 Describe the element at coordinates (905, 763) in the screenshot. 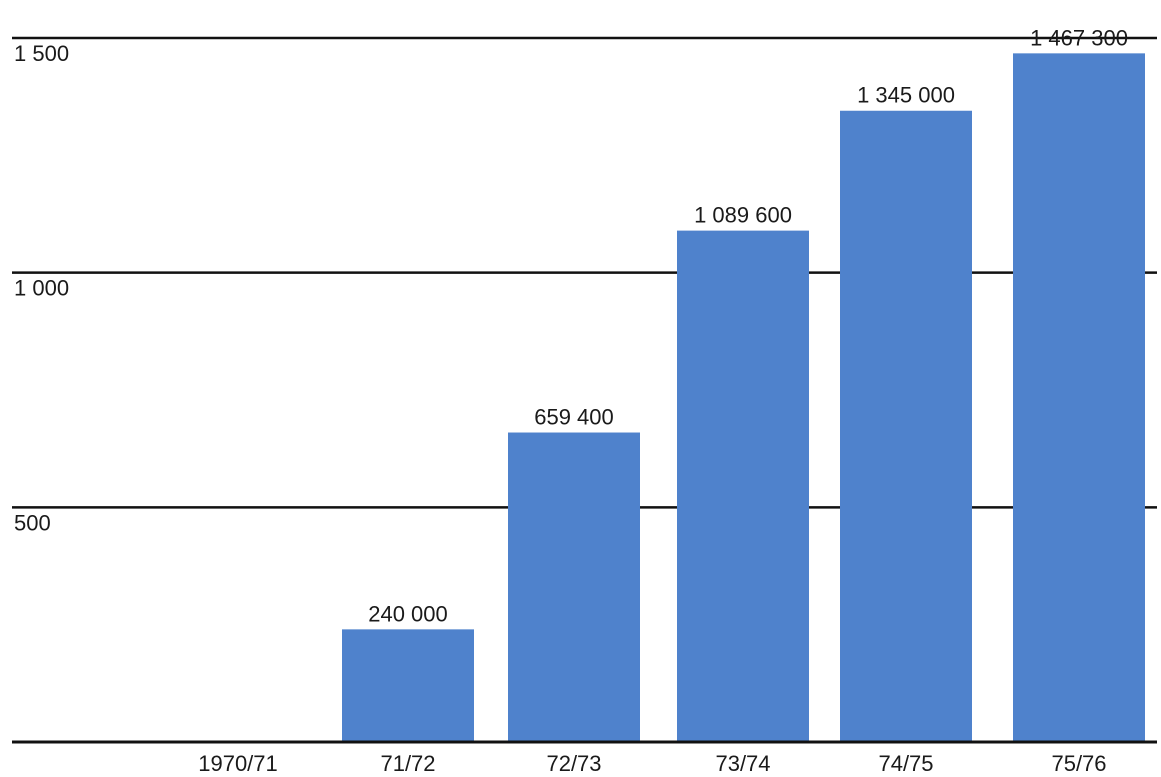

I see `x-tick-label: 74/75` at that location.